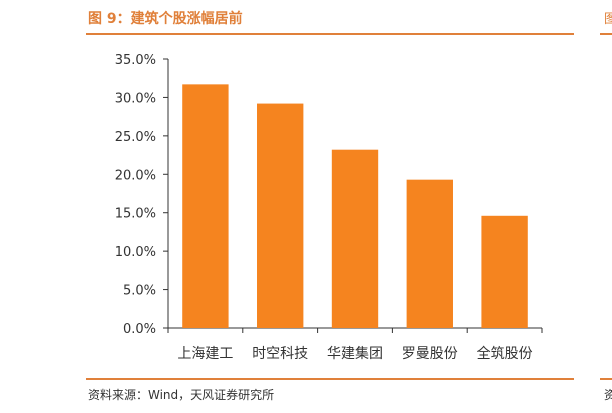  What do you see at coordinates (181, 395) in the screenshot?
I see `source-note: 资料来源：Wind，天风证券研究所` at bounding box center [181, 395].